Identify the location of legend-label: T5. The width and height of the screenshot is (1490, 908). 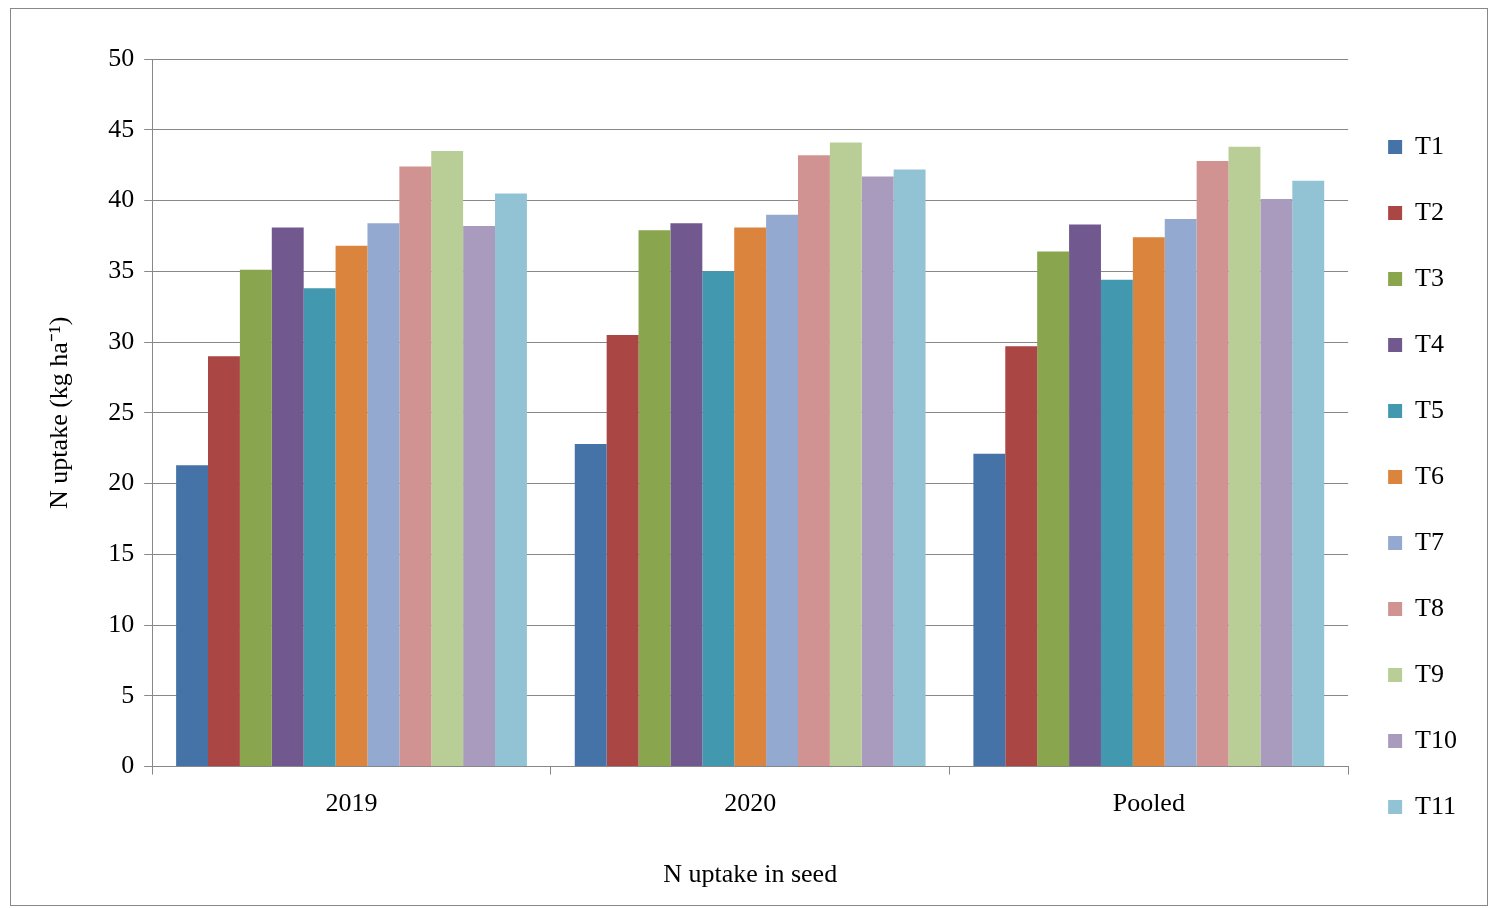
(1430, 409).